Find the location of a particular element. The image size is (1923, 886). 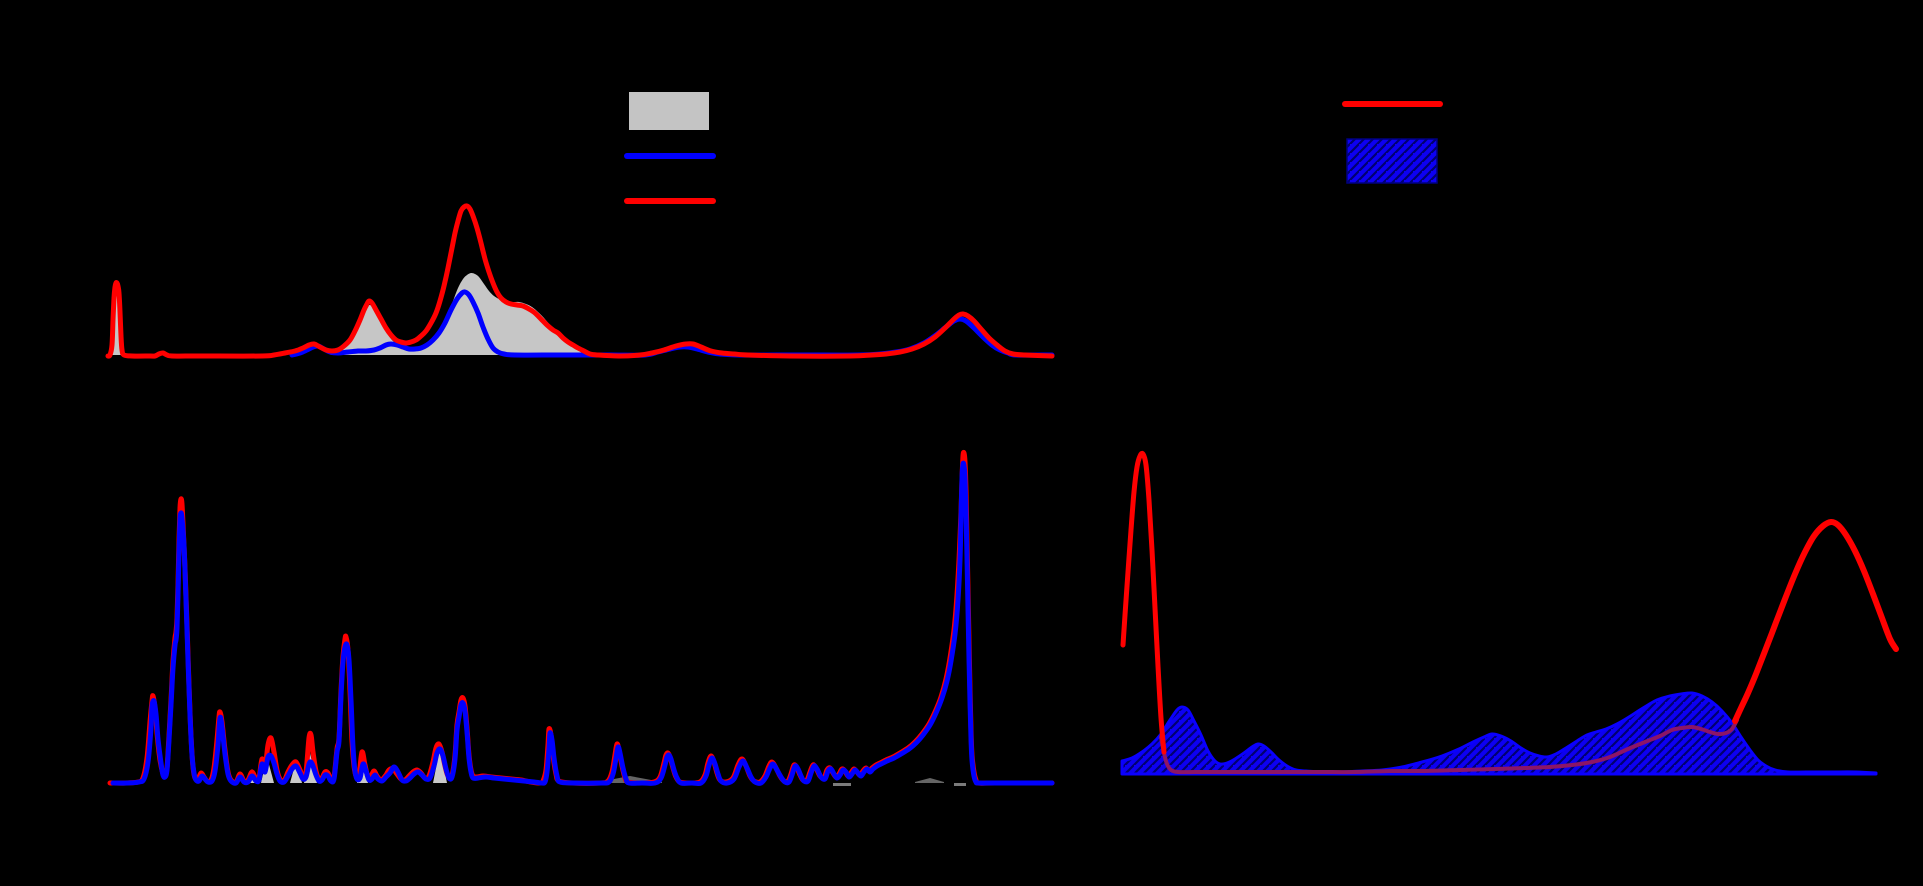

panel-top-right is located at coordinates (1392, 142).